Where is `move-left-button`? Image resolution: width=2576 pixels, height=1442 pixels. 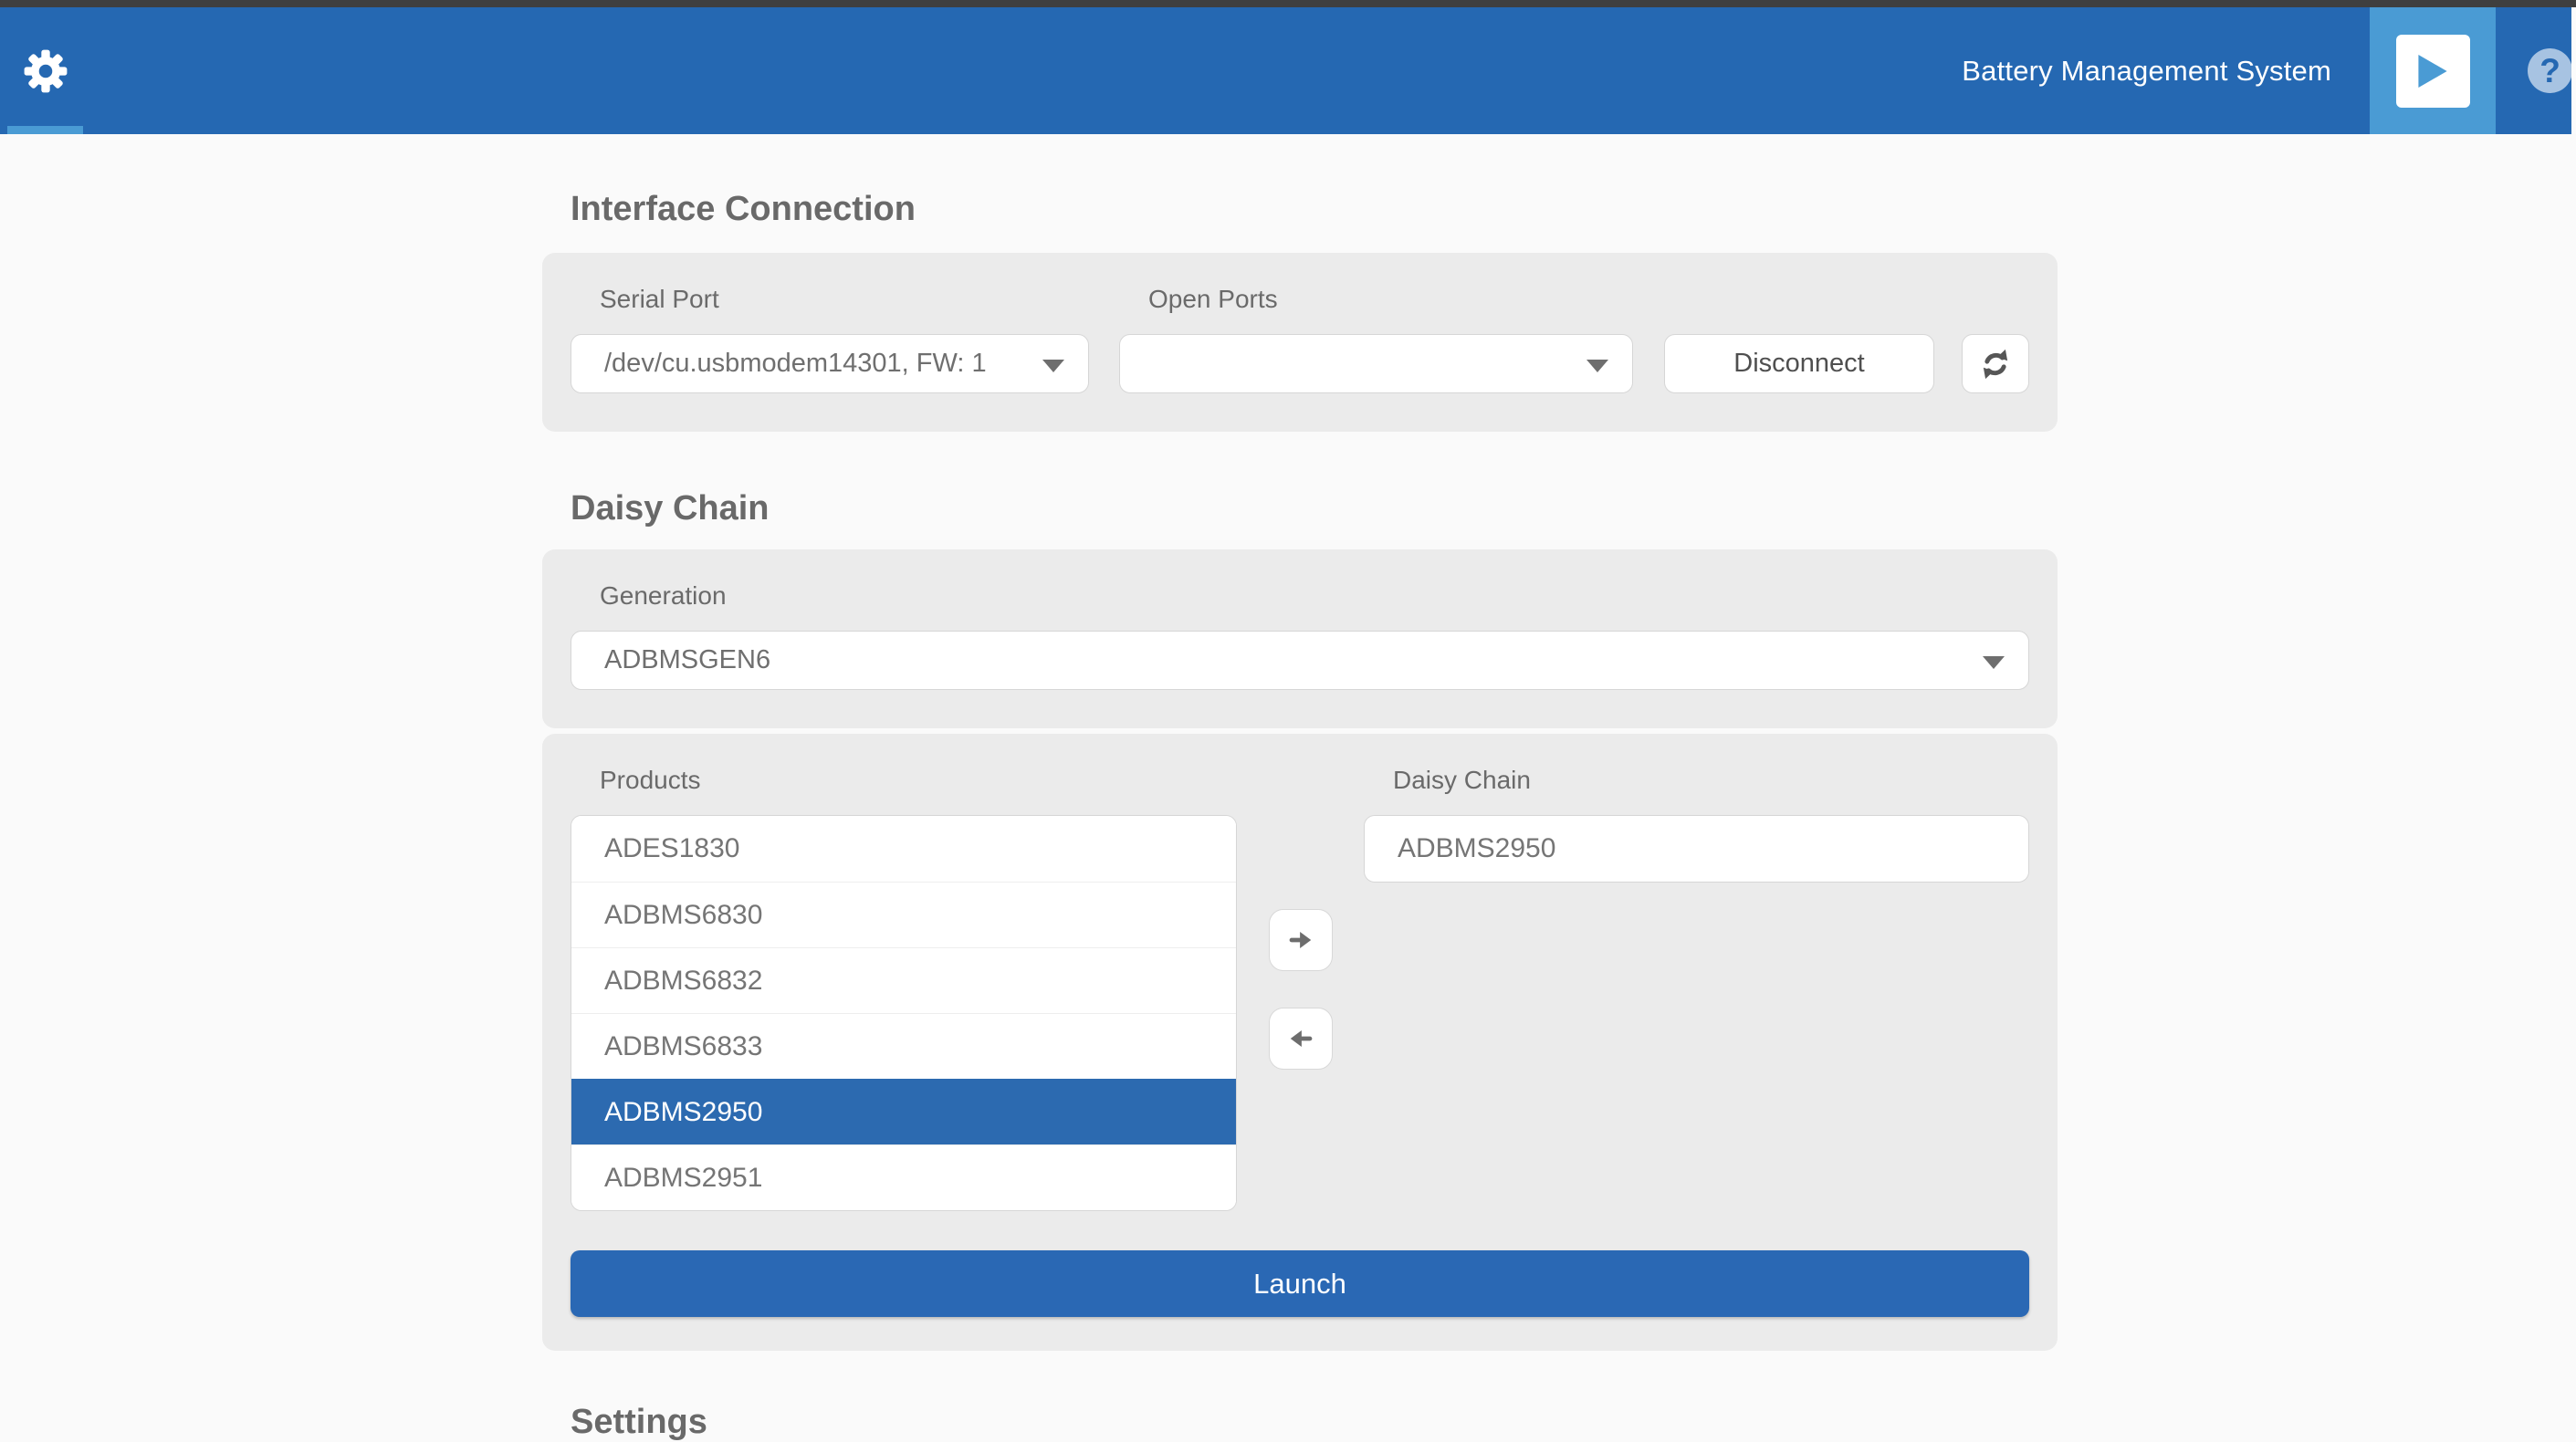
move-left-button is located at coordinates (1300, 1039).